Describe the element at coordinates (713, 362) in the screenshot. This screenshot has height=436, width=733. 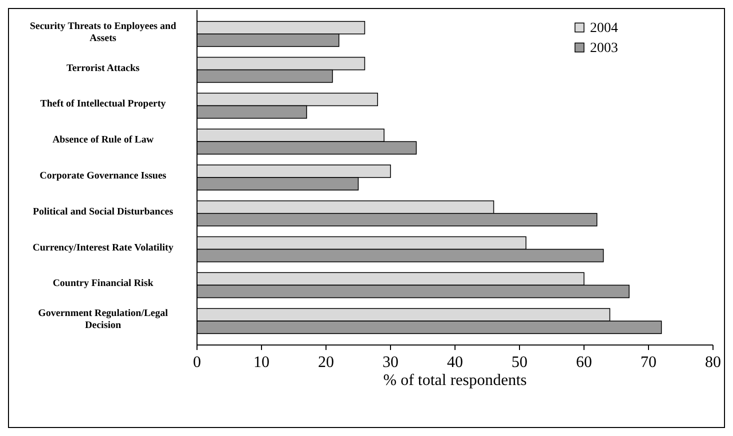
I see `x-tick-label: 80` at that location.